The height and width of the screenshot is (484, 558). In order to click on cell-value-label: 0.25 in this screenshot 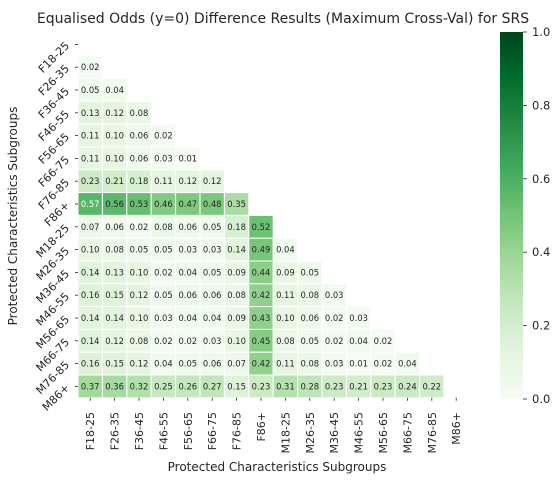, I will do `click(163, 386)`.